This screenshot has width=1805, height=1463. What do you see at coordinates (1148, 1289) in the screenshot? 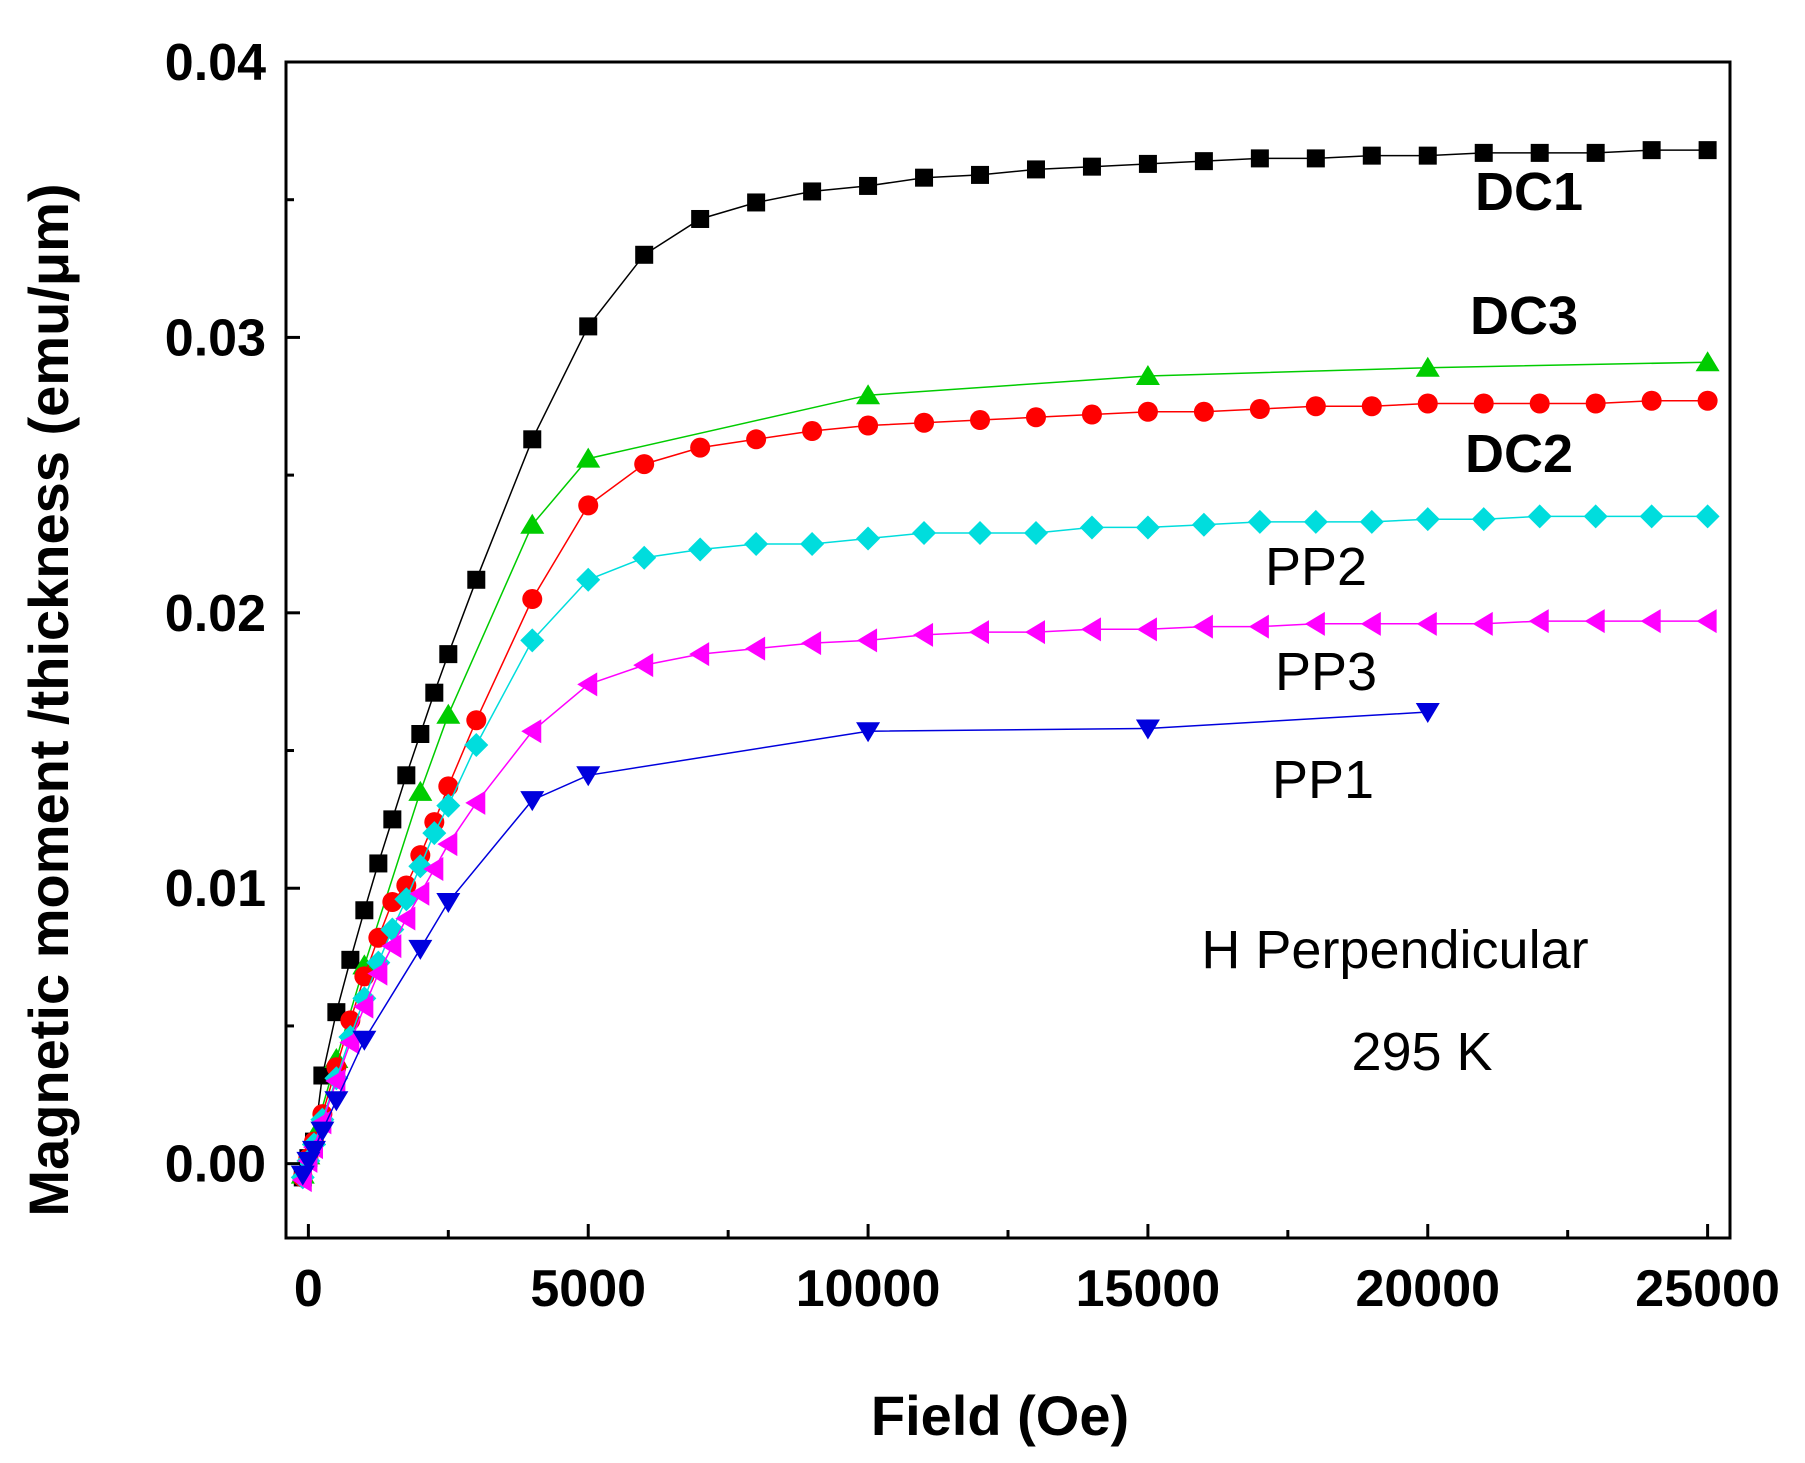
I see `x-tick-label: 15000` at bounding box center [1148, 1289].